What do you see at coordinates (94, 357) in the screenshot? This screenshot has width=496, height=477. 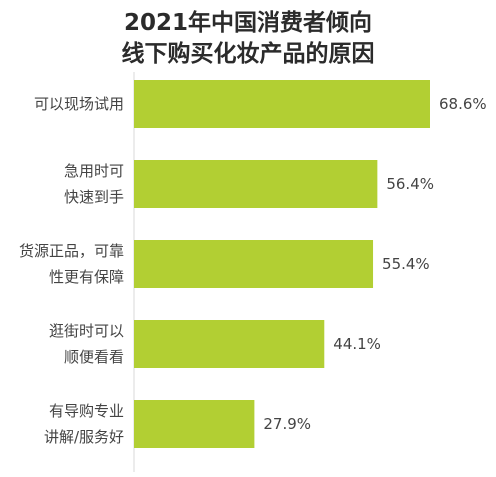 I see `category-label-4-line-2: 顺便看看` at bounding box center [94, 357].